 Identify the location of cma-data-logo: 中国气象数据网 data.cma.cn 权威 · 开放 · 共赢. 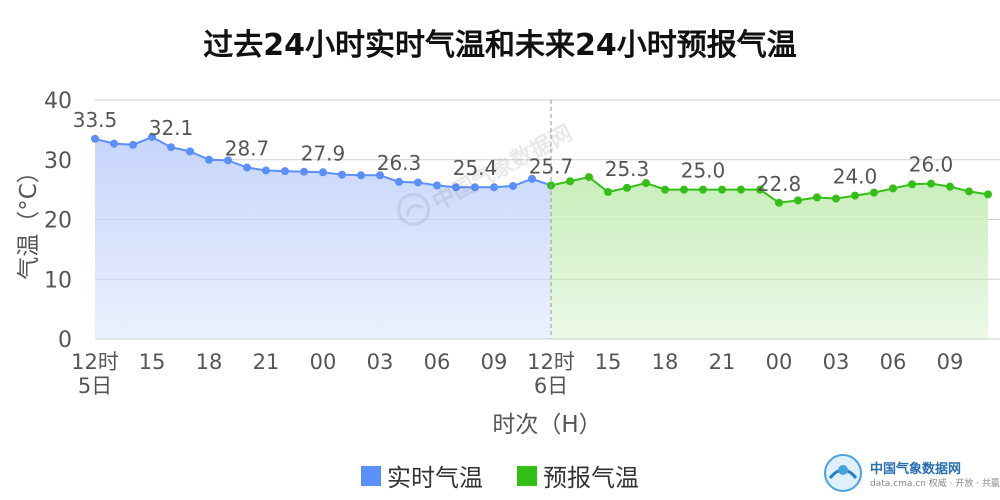
(911, 474).